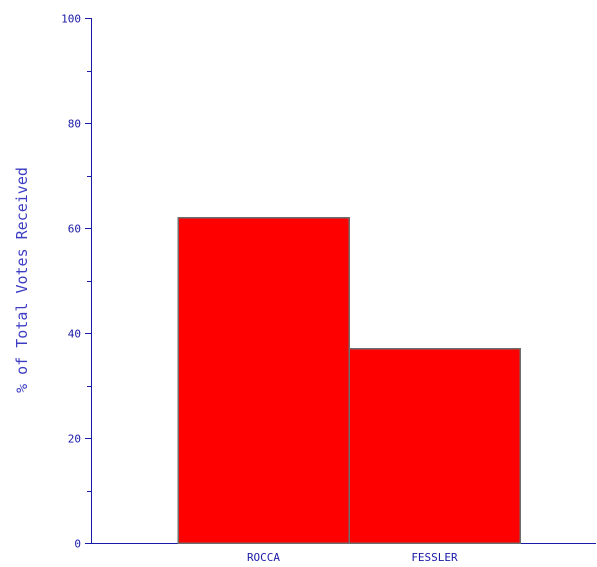 The image size is (597, 567). Describe the element at coordinates (434, 557) in the screenshot. I see `category-label-fessler: FESSLER` at that location.